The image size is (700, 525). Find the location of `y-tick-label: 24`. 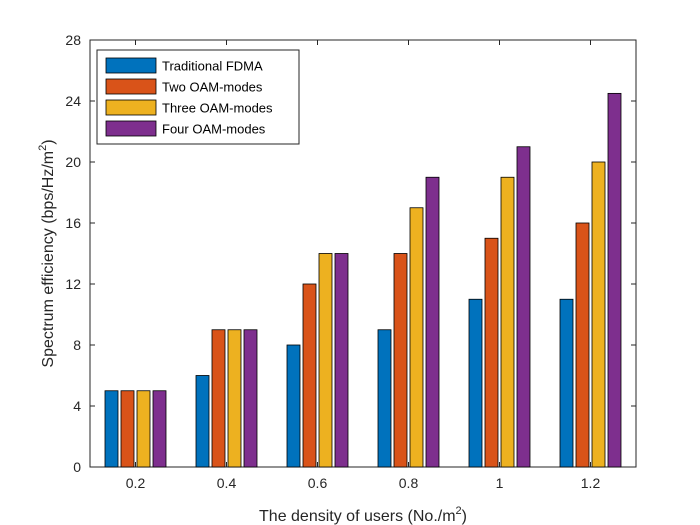

y-tick-label: 24 is located at coordinates (73, 101).